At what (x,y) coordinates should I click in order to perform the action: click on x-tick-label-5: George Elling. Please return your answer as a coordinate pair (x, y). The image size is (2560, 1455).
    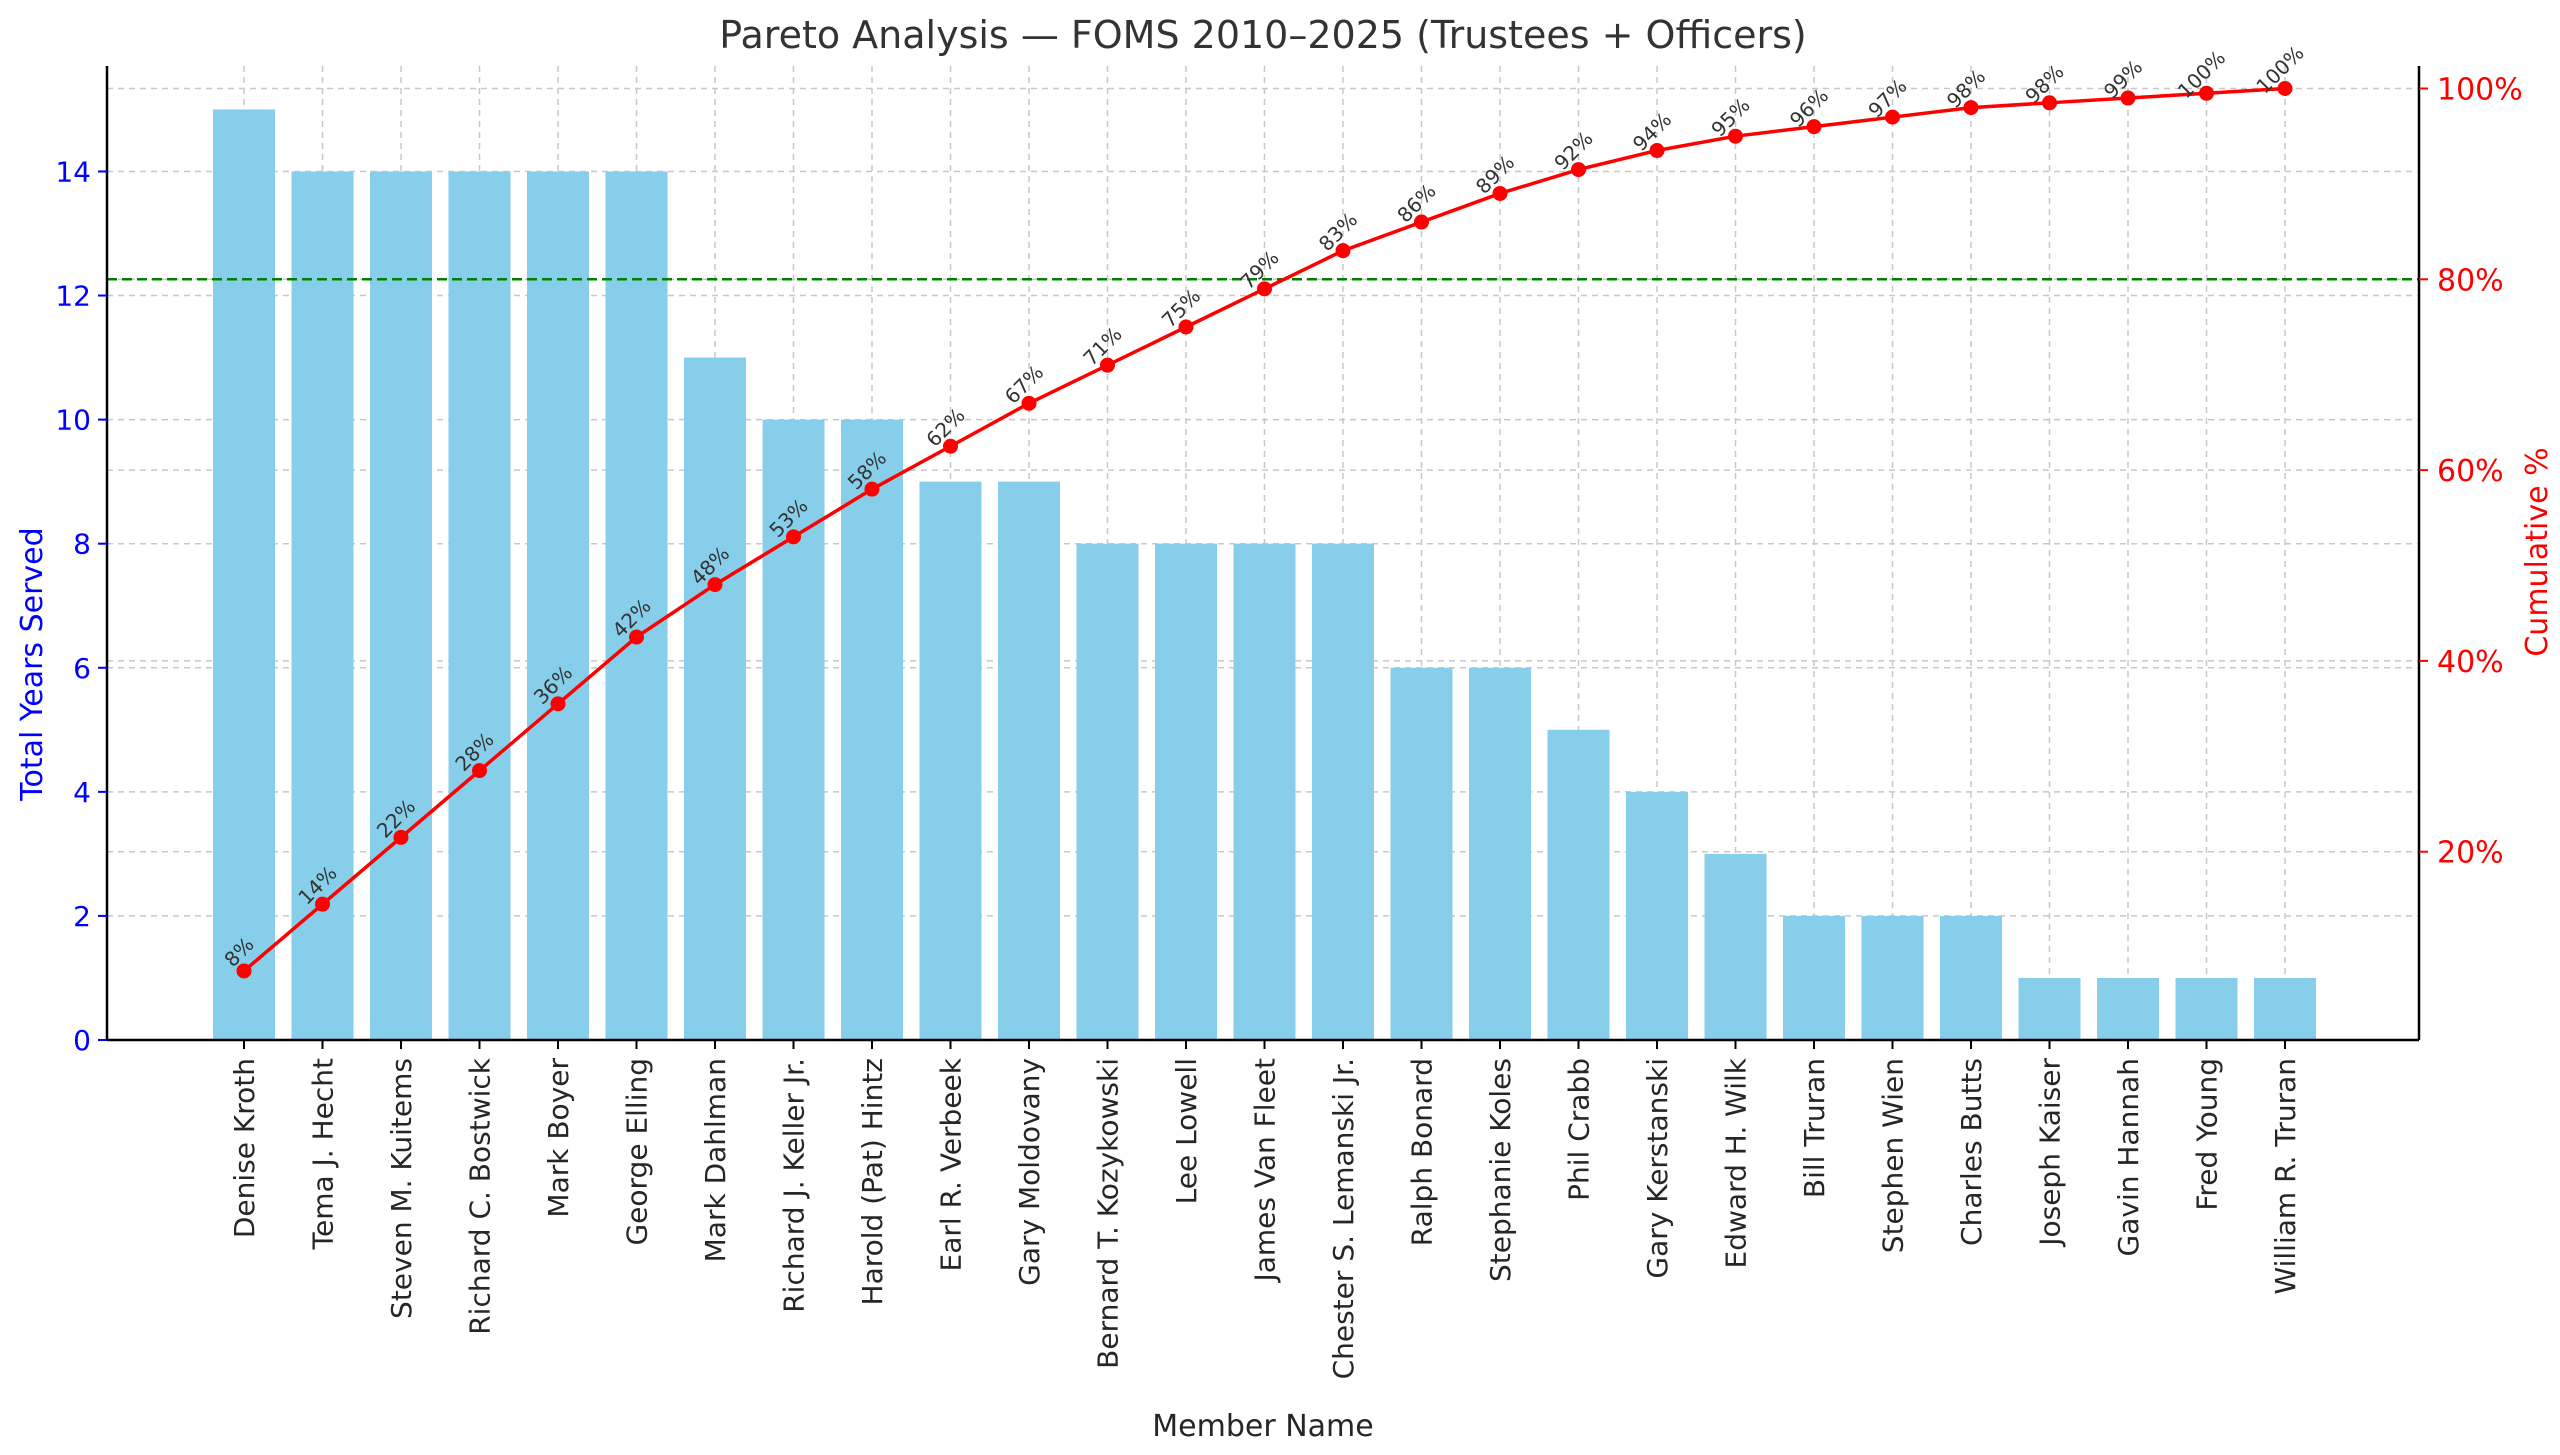
    Looking at the image, I should click on (637, 1152).